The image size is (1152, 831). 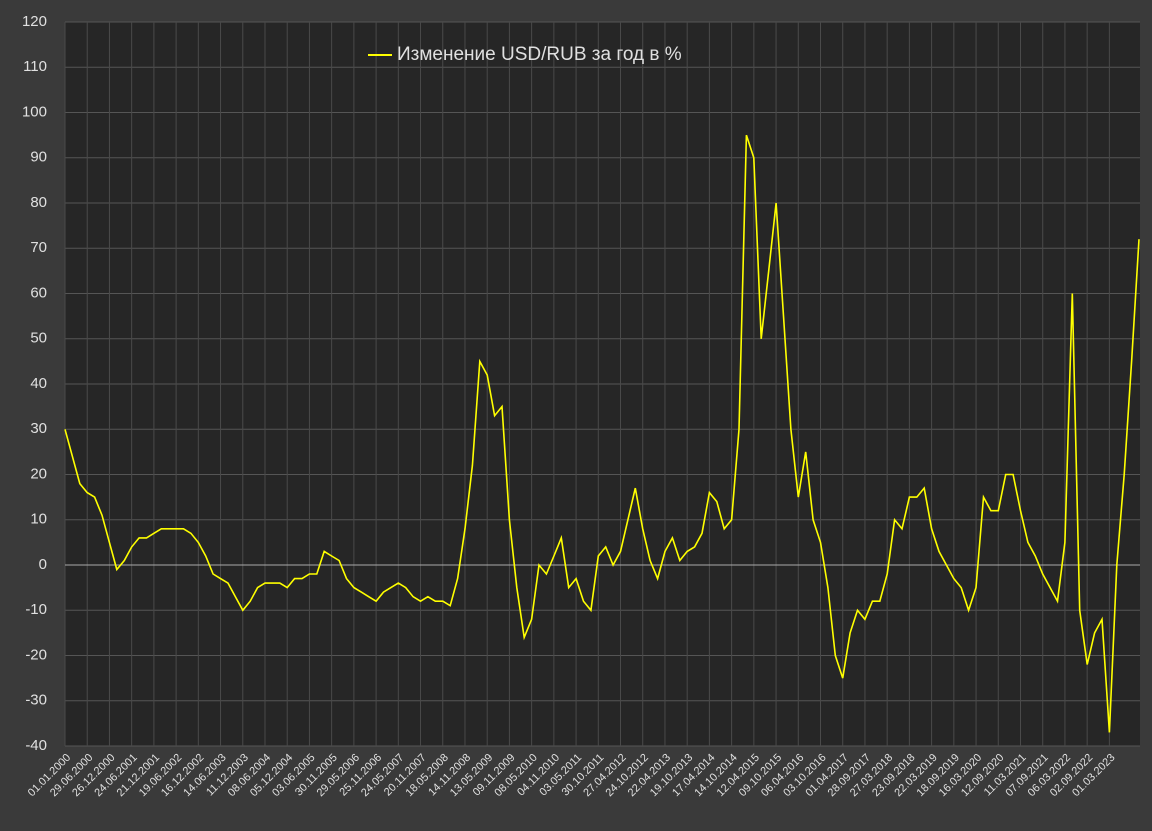 What do you see at coordinates (43, 564) in the screenshot?
I see `y-tick-label: 0` at bounding box center [43, 564].